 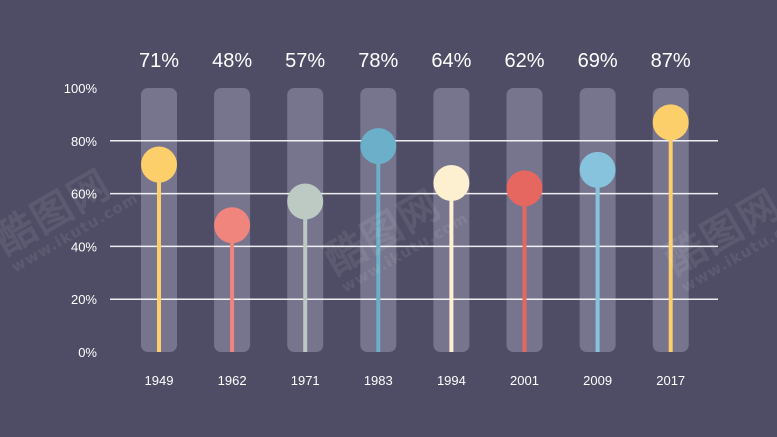 What do you see at coordinates (81, 220) in the screenshot?
I see `y-axis: 0% 20% 40% 60% 80% 100%` at bounding box center [81, 220].